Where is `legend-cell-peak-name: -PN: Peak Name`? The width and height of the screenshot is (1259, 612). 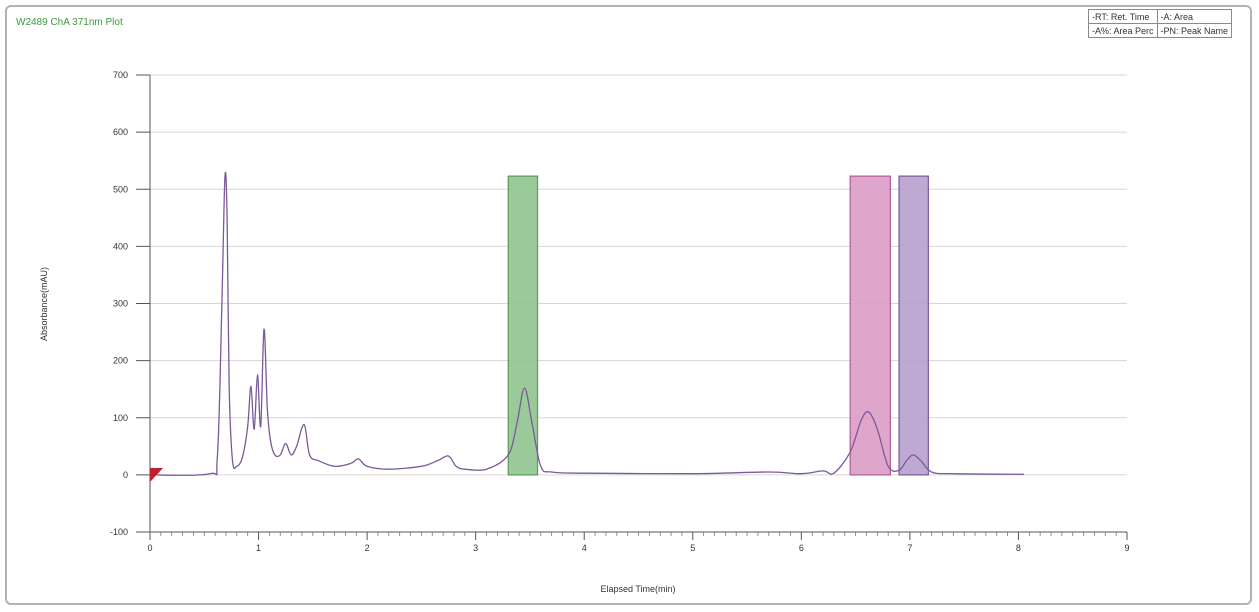
legend-cell-peak-name: -PN: Peak Name is located at coordinates (1194, 30).